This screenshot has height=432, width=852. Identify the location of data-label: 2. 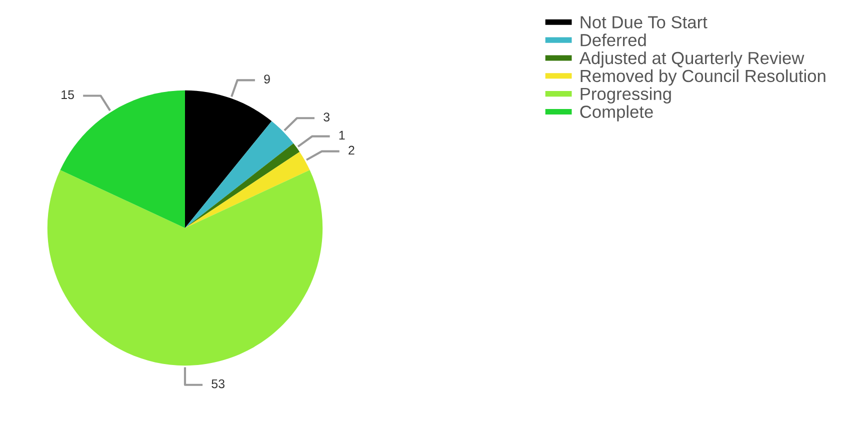
(351, 150).